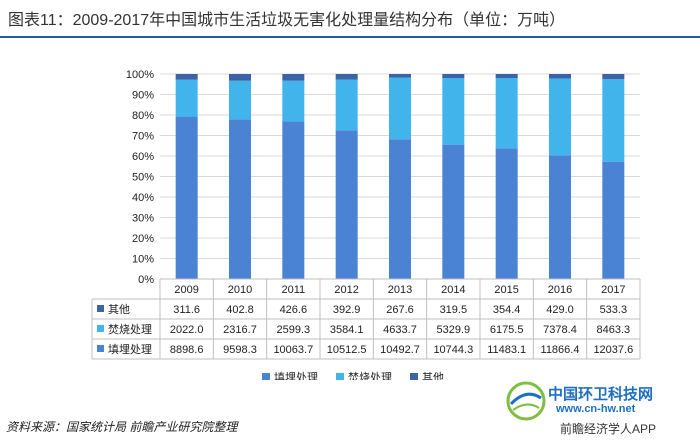  What do you see at coordinates (143, 219) in the screenshot?
I see `y-tick-label: 30%` at bounding box center [143, 219].